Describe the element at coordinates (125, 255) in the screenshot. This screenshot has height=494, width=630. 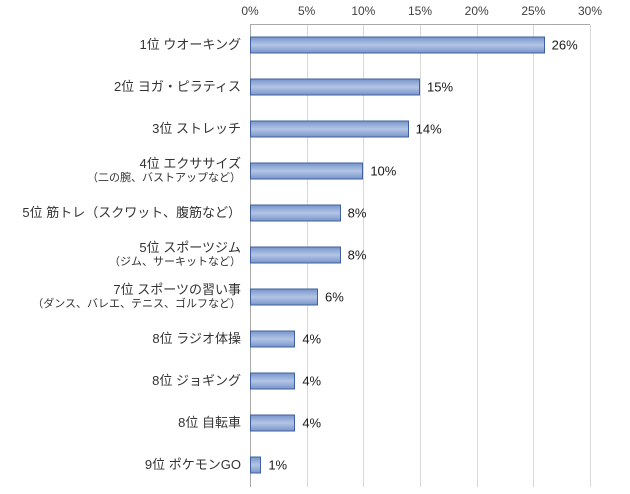
I see `category-label: 5位 スポーツジム （ジム、サーキットなど）` at that location.